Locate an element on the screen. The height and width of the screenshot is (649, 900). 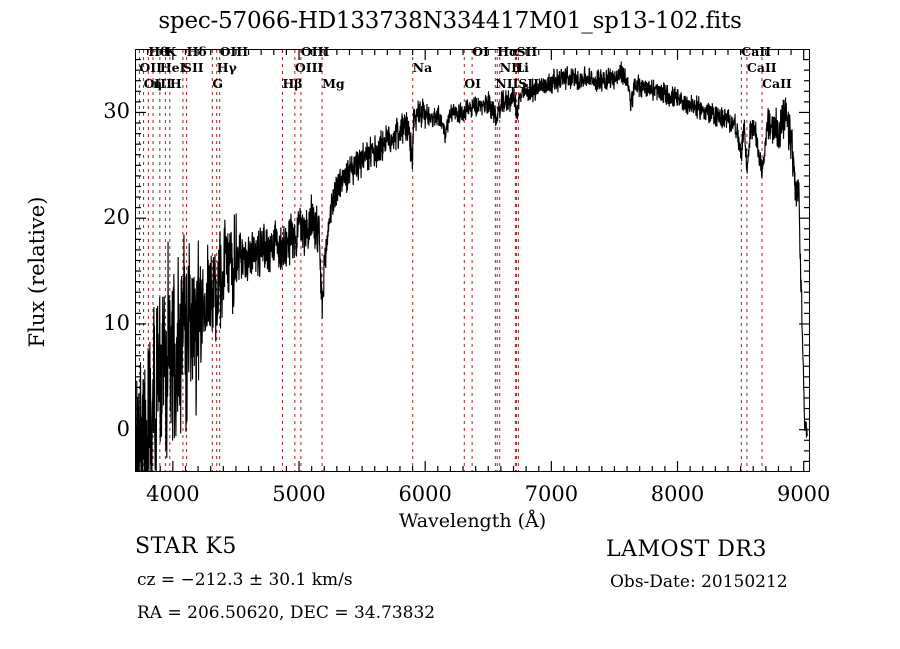
y-tick-label: 20 is located at coordinates (116, 217).